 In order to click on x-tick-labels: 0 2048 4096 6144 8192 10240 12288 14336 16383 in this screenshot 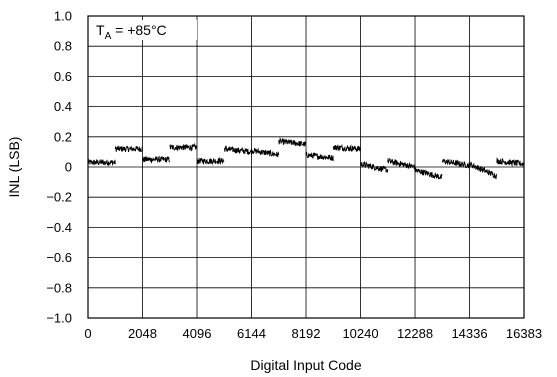, I will do `click(313, 333)`.